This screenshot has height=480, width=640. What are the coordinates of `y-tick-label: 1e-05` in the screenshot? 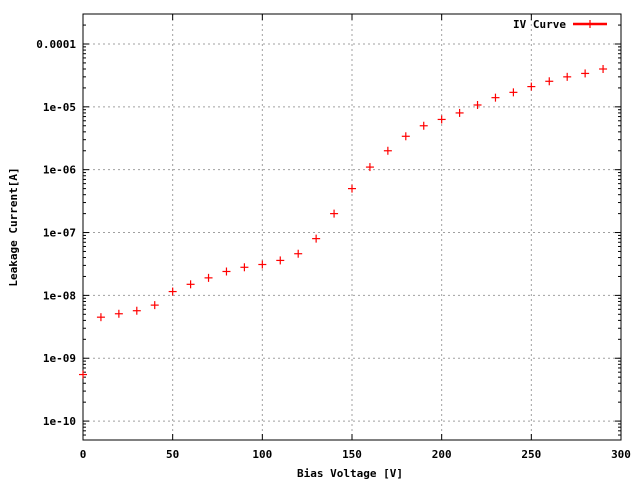 It's located at (59, 107).